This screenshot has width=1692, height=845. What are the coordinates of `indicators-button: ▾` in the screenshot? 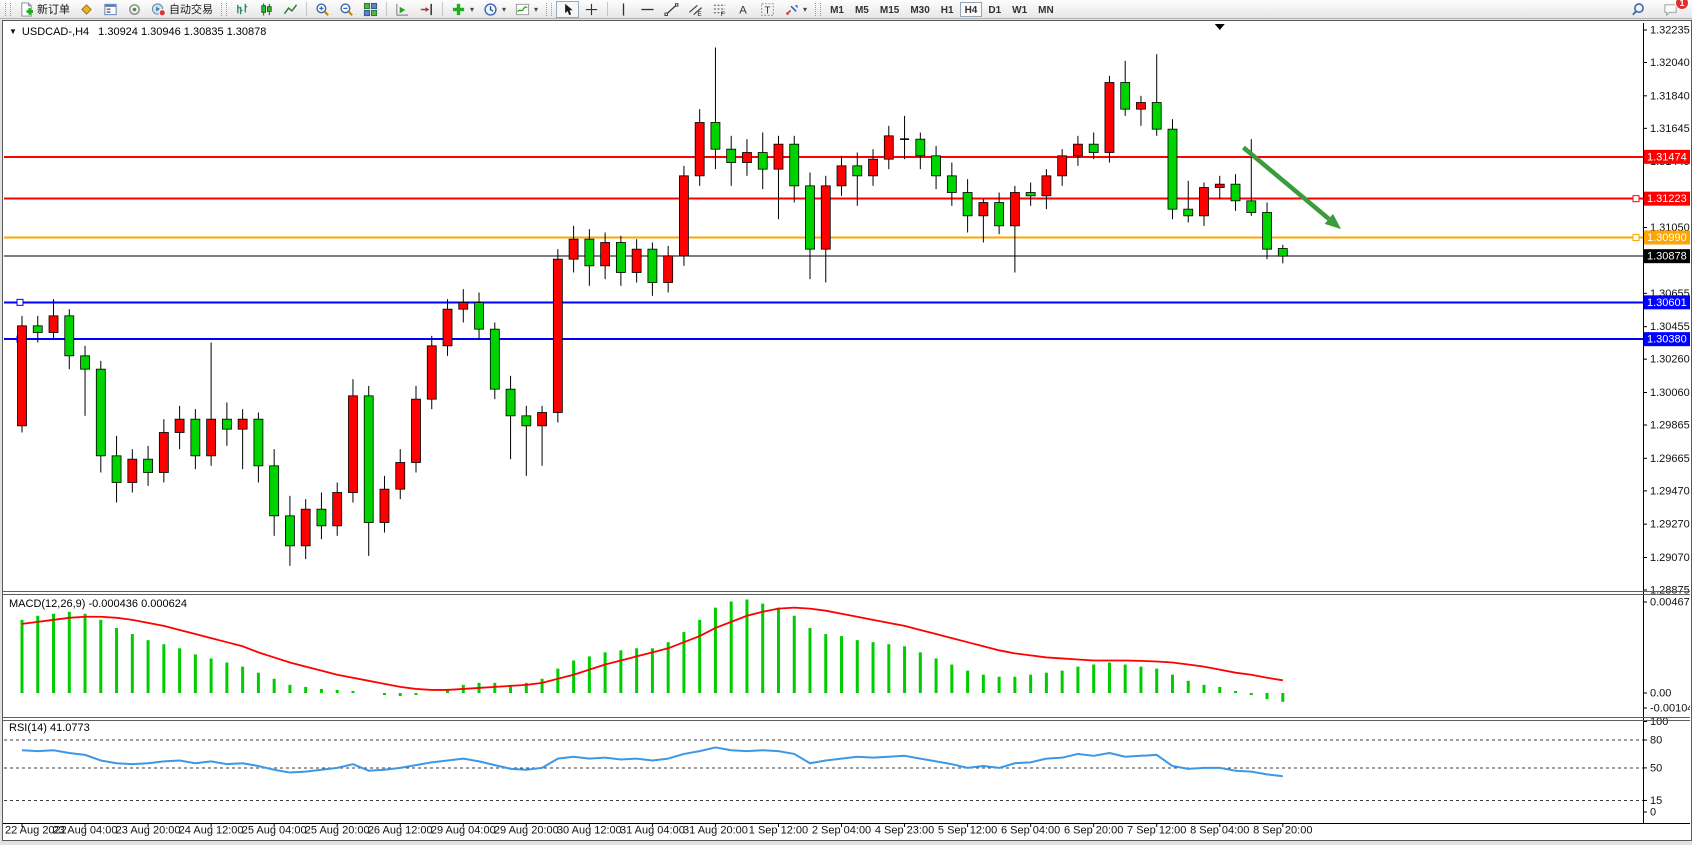 It's located at (462, 9).